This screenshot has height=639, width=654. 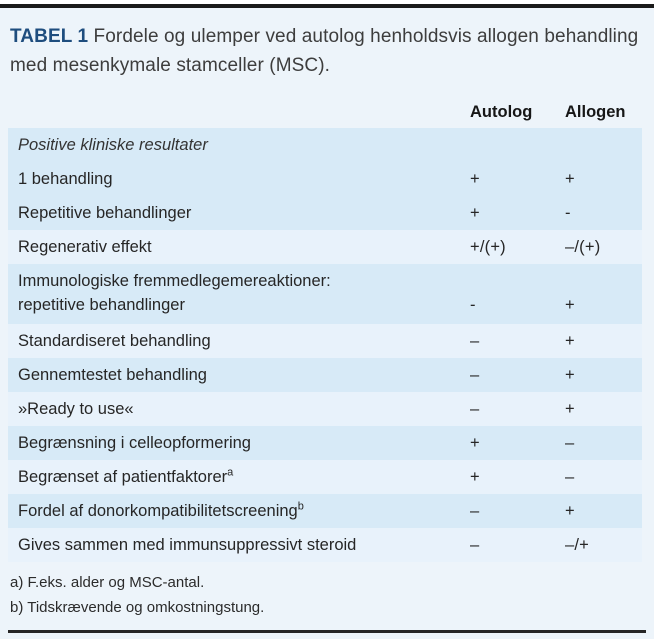 I want to click on table-row: Gennemtestet behandling – +, so click(x=325, y=375).